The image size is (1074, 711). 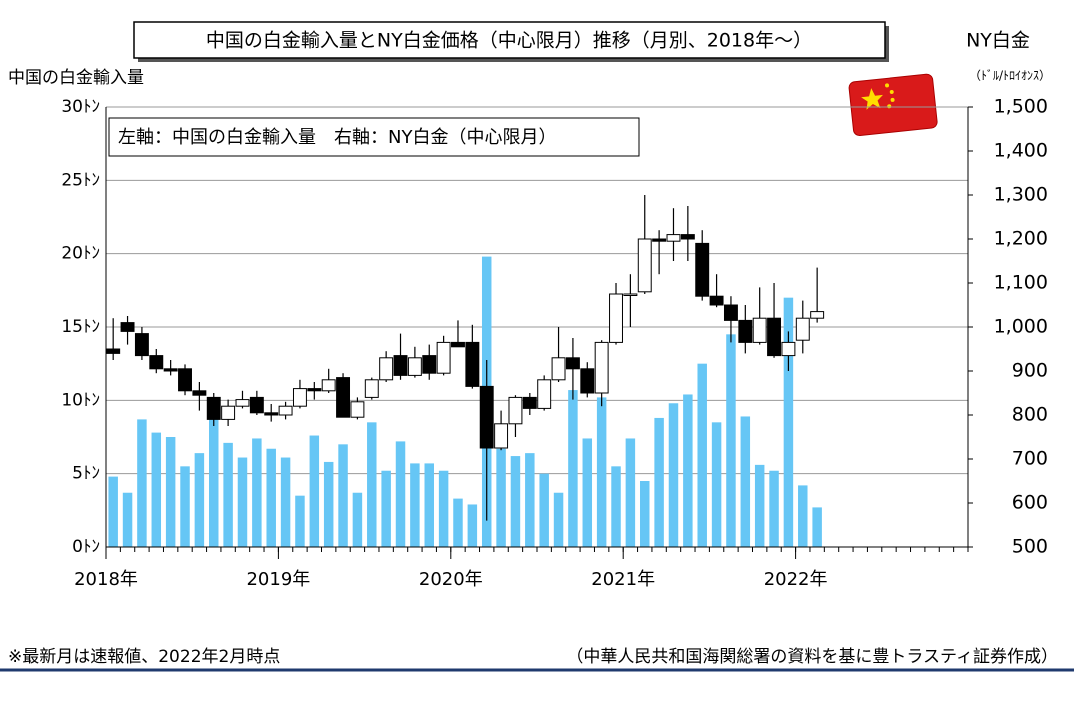 I want to click on y2-tick-label: 1,300, so click(x=1021, y=195).